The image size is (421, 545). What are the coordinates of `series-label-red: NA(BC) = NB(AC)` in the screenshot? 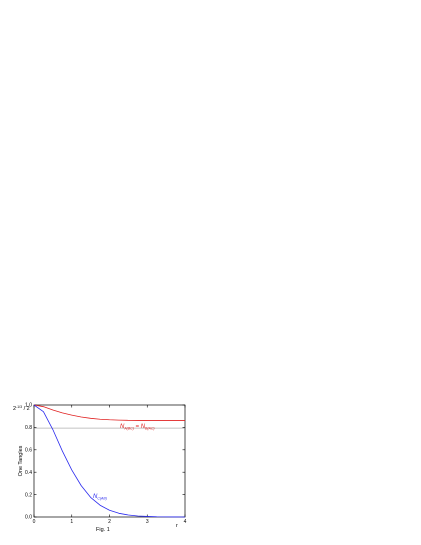 It's located at (137, 427).